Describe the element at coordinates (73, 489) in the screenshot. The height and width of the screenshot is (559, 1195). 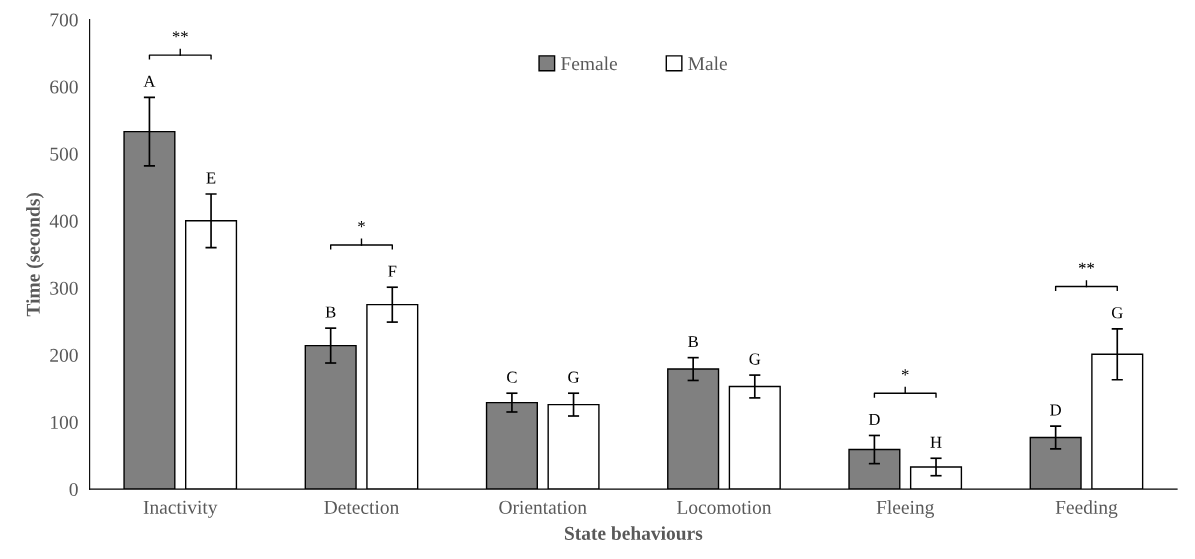
I see `y-tick-label: 0` at that location.